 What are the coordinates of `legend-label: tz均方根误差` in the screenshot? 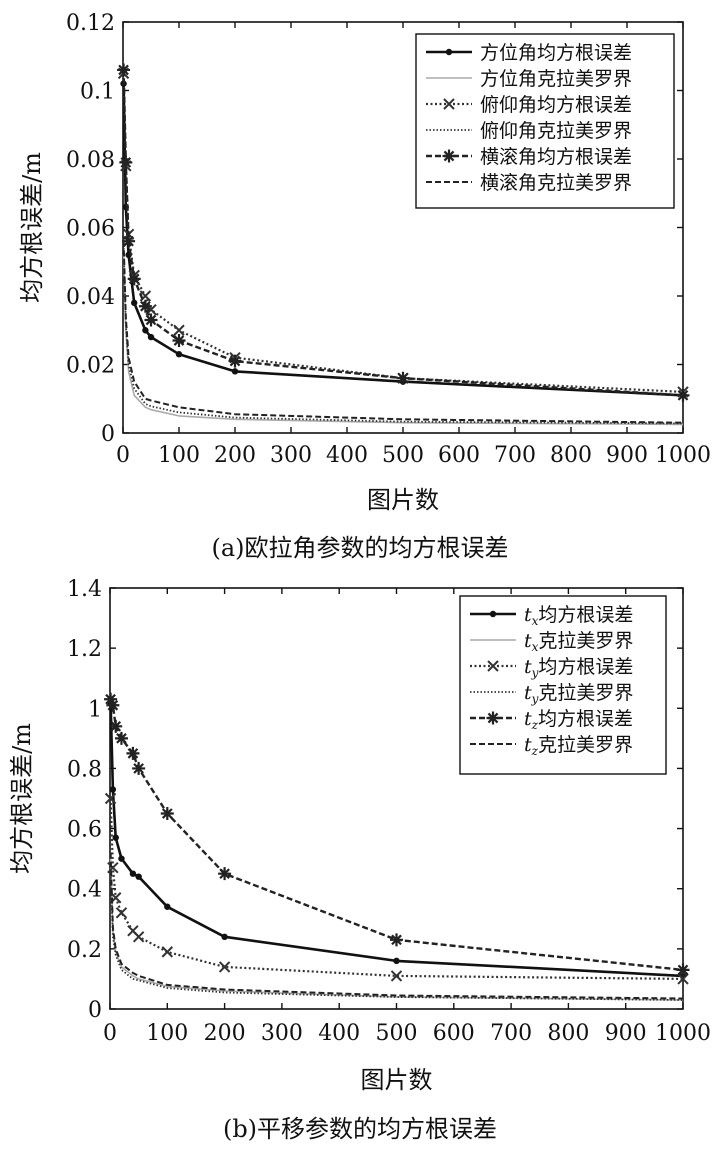 It's located at (578, 720).